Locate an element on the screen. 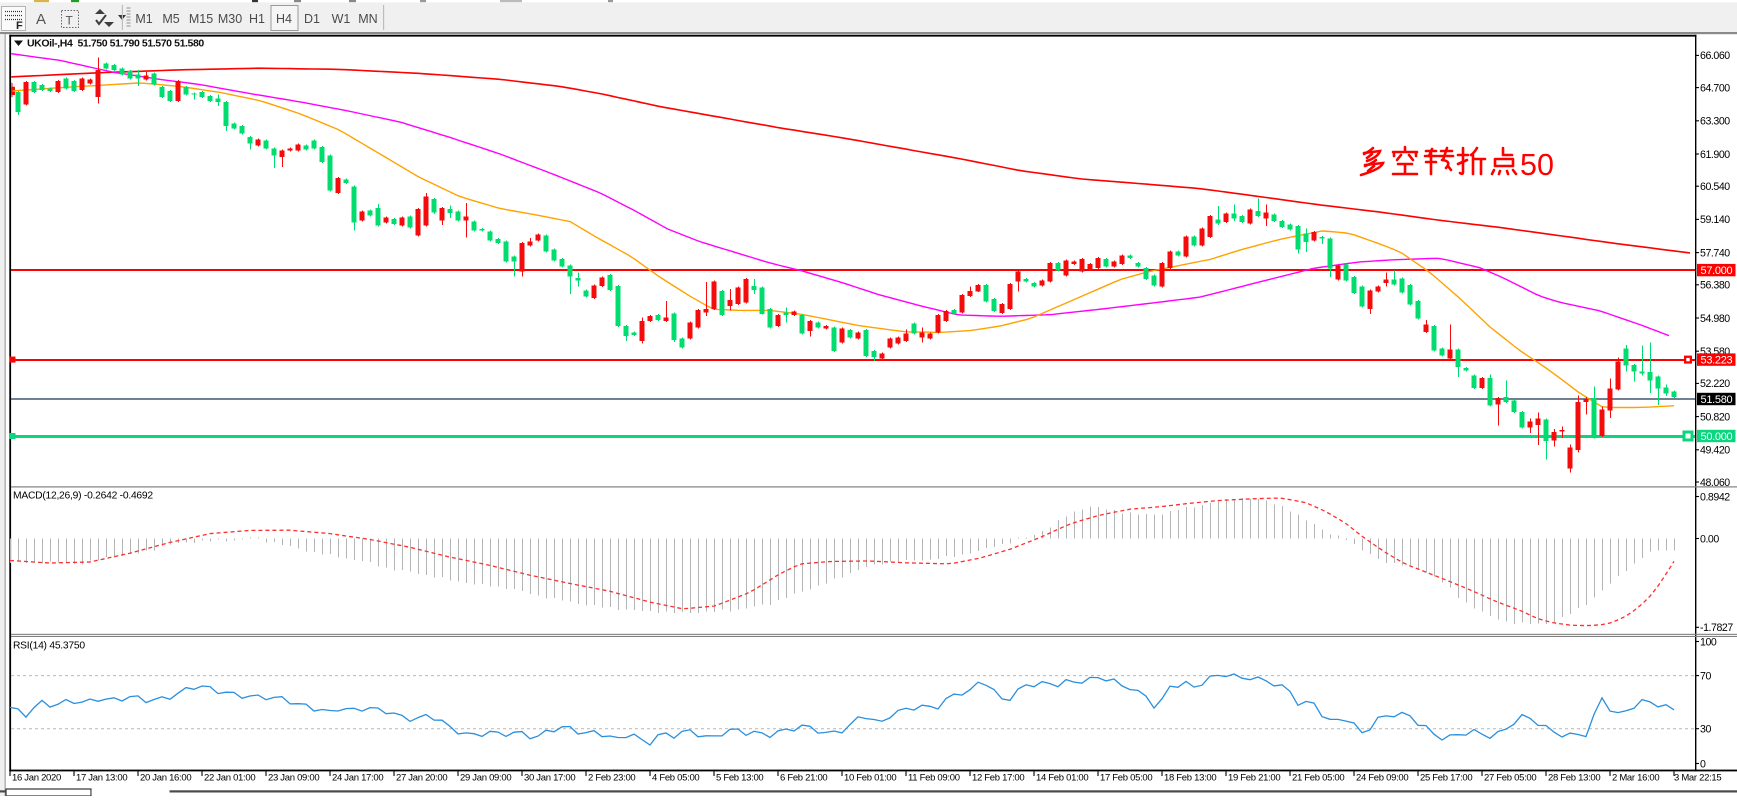 This screenshot has height=801, width=1737. svg-text: 27 Jan 20:00 is located at coordinates (421, 778).